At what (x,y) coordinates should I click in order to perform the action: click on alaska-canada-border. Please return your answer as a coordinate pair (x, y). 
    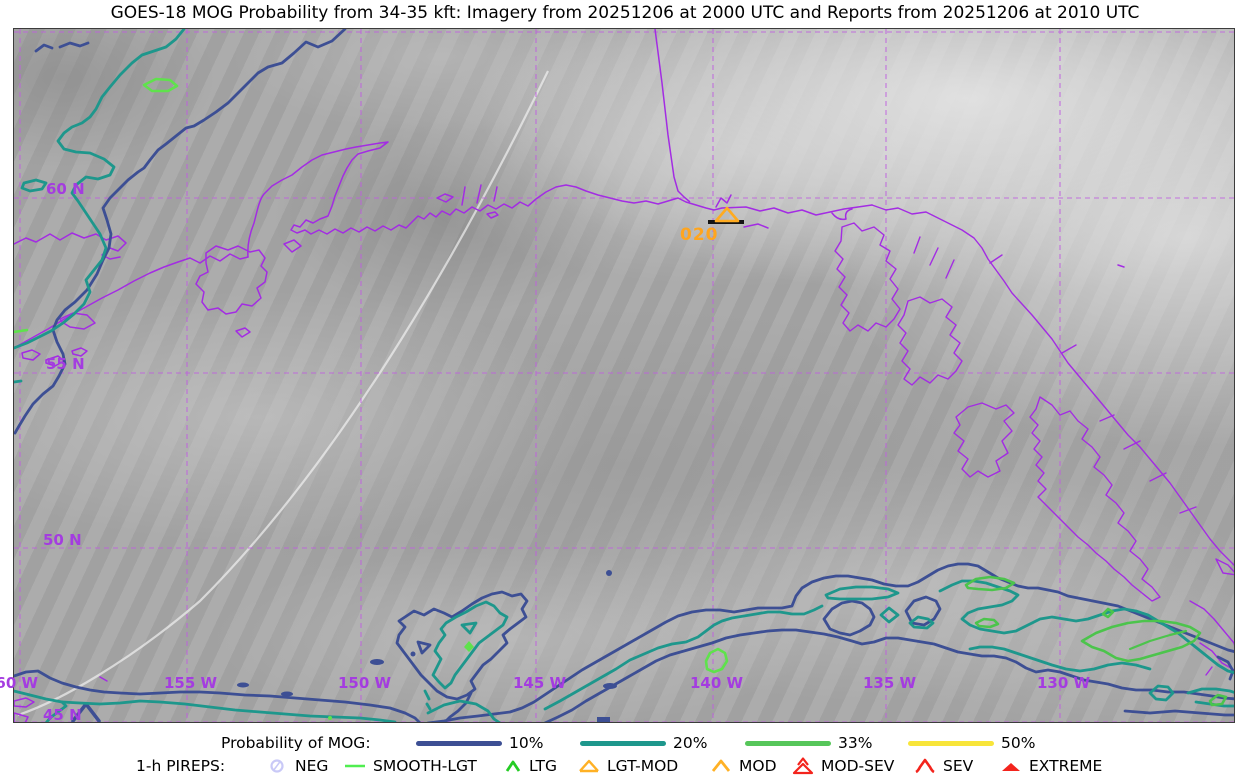
    Looking at the image, I should click on (672, 116).